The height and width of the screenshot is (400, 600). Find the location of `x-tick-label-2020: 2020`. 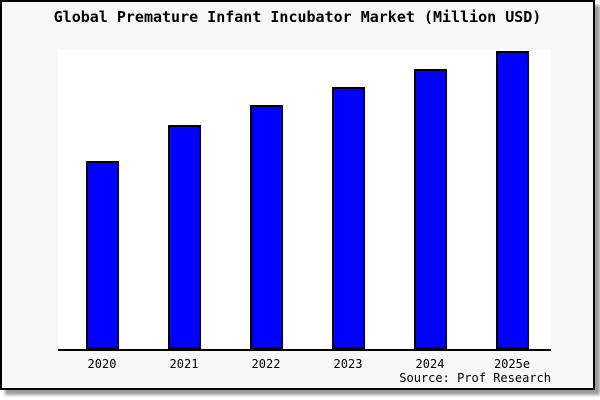

x-tick-label-2020: 2020 is located at coordinates (102, 364).